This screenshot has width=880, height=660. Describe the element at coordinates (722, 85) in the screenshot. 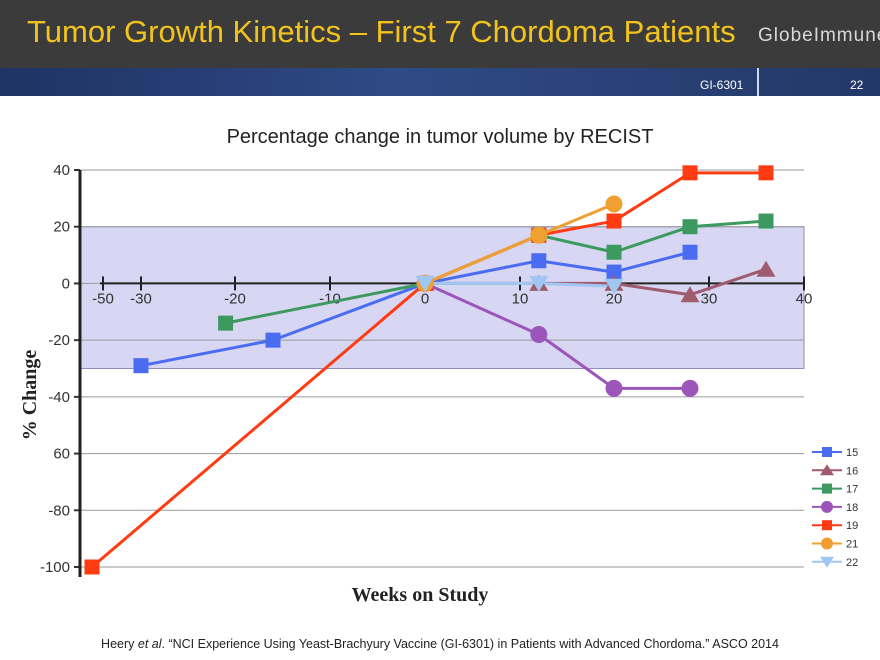

I see `product-code: GI-6301` at that location.